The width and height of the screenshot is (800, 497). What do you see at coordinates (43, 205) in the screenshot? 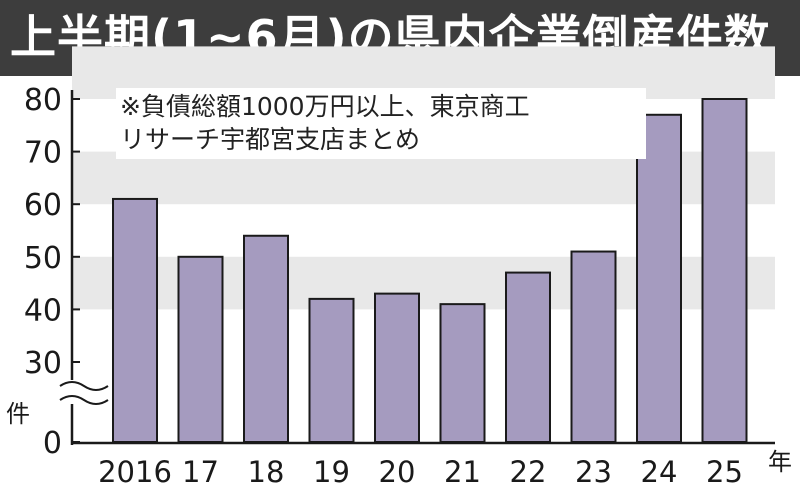
I see `y-tick-label: 60` at bounding box center [43, 205].